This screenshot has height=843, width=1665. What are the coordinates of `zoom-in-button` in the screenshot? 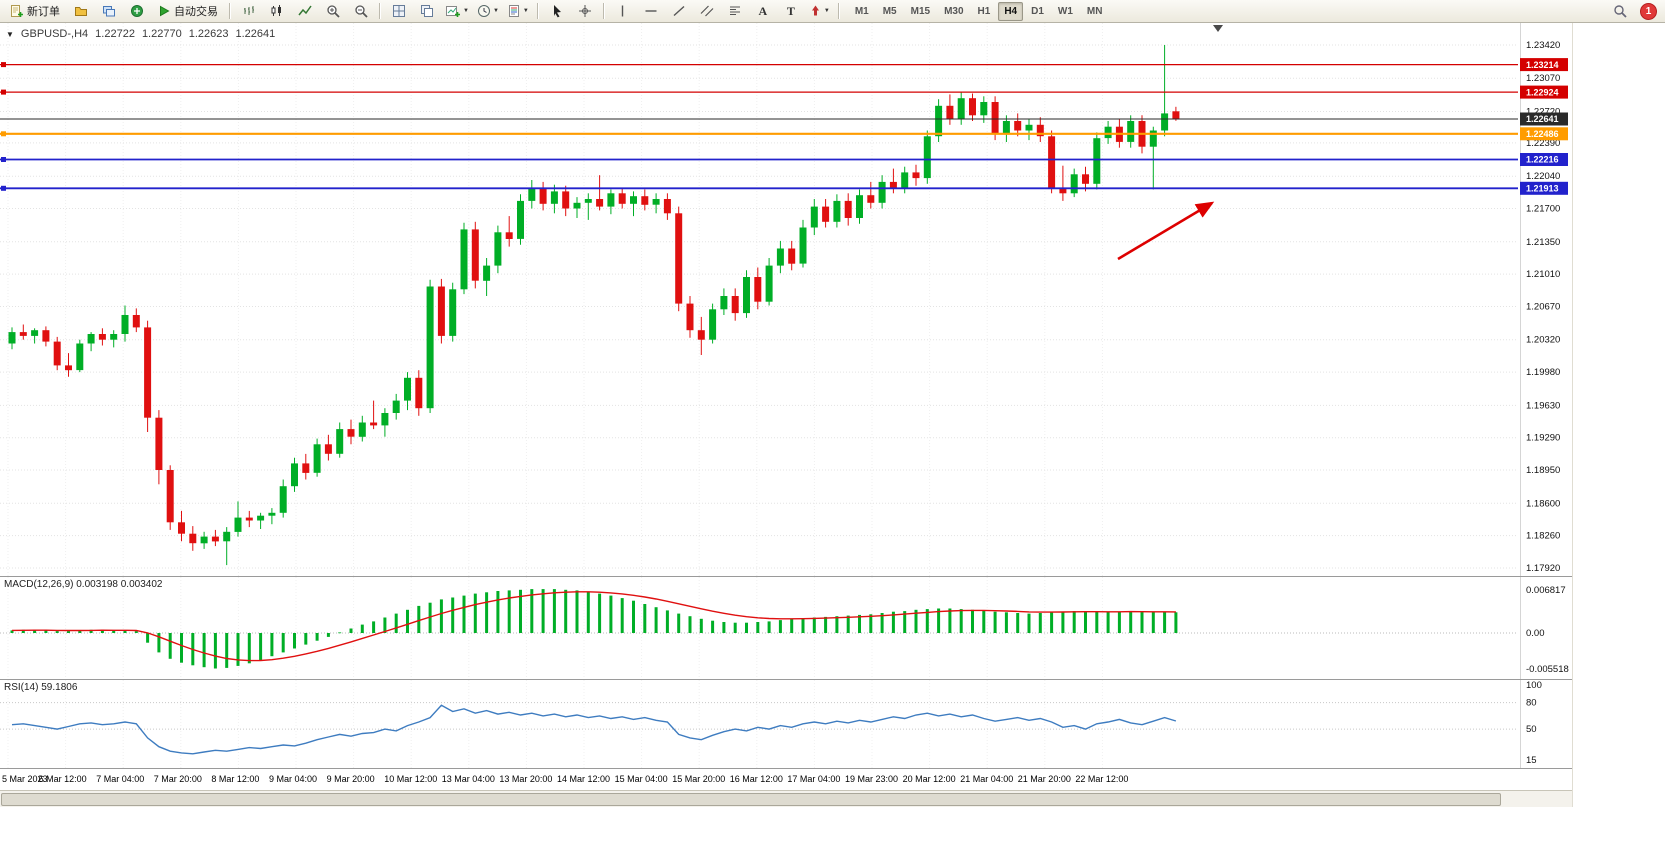 It's located at (333, 11).